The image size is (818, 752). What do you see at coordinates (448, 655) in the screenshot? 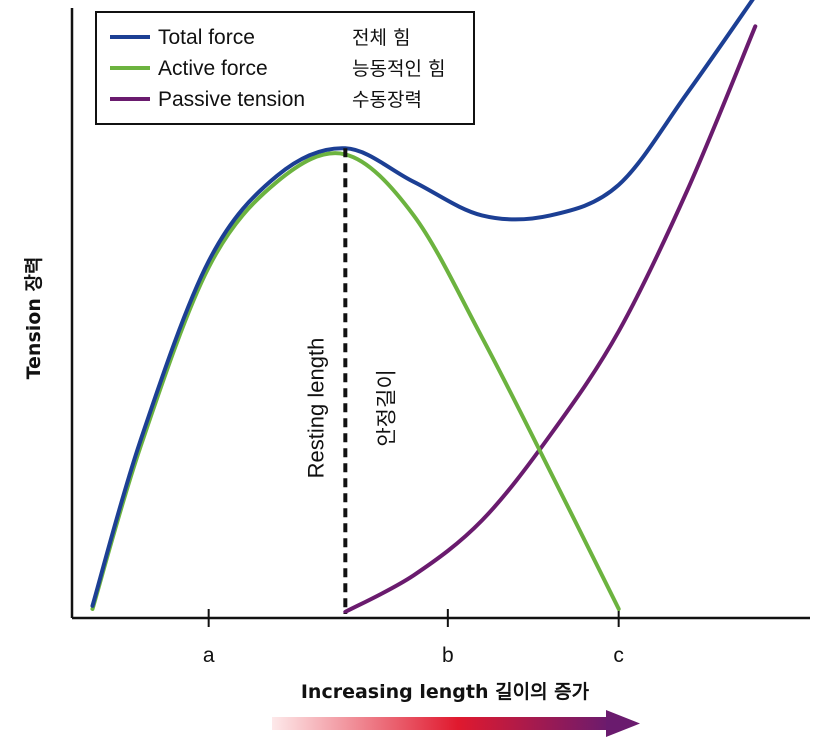
I see `x-tick-label-b: b` at bounding box center [448, 655].